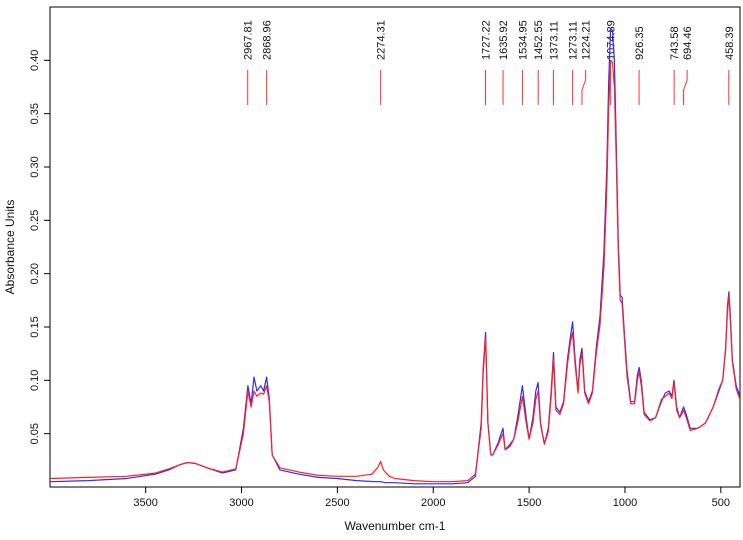 This screenshot has width=743, height=540. I want to click on y-tick-label: 0.35, so click(35, 113).